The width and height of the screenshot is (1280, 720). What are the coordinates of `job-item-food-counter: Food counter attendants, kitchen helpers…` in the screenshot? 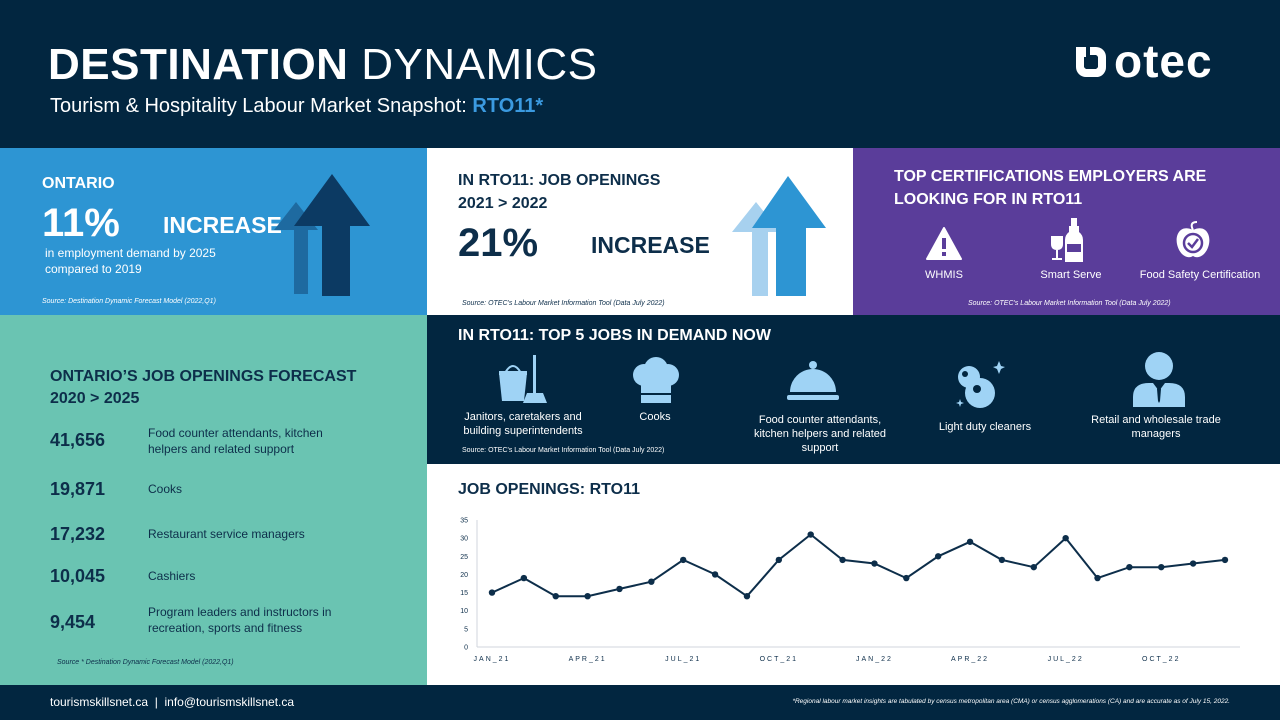 It's located at (820, 434).